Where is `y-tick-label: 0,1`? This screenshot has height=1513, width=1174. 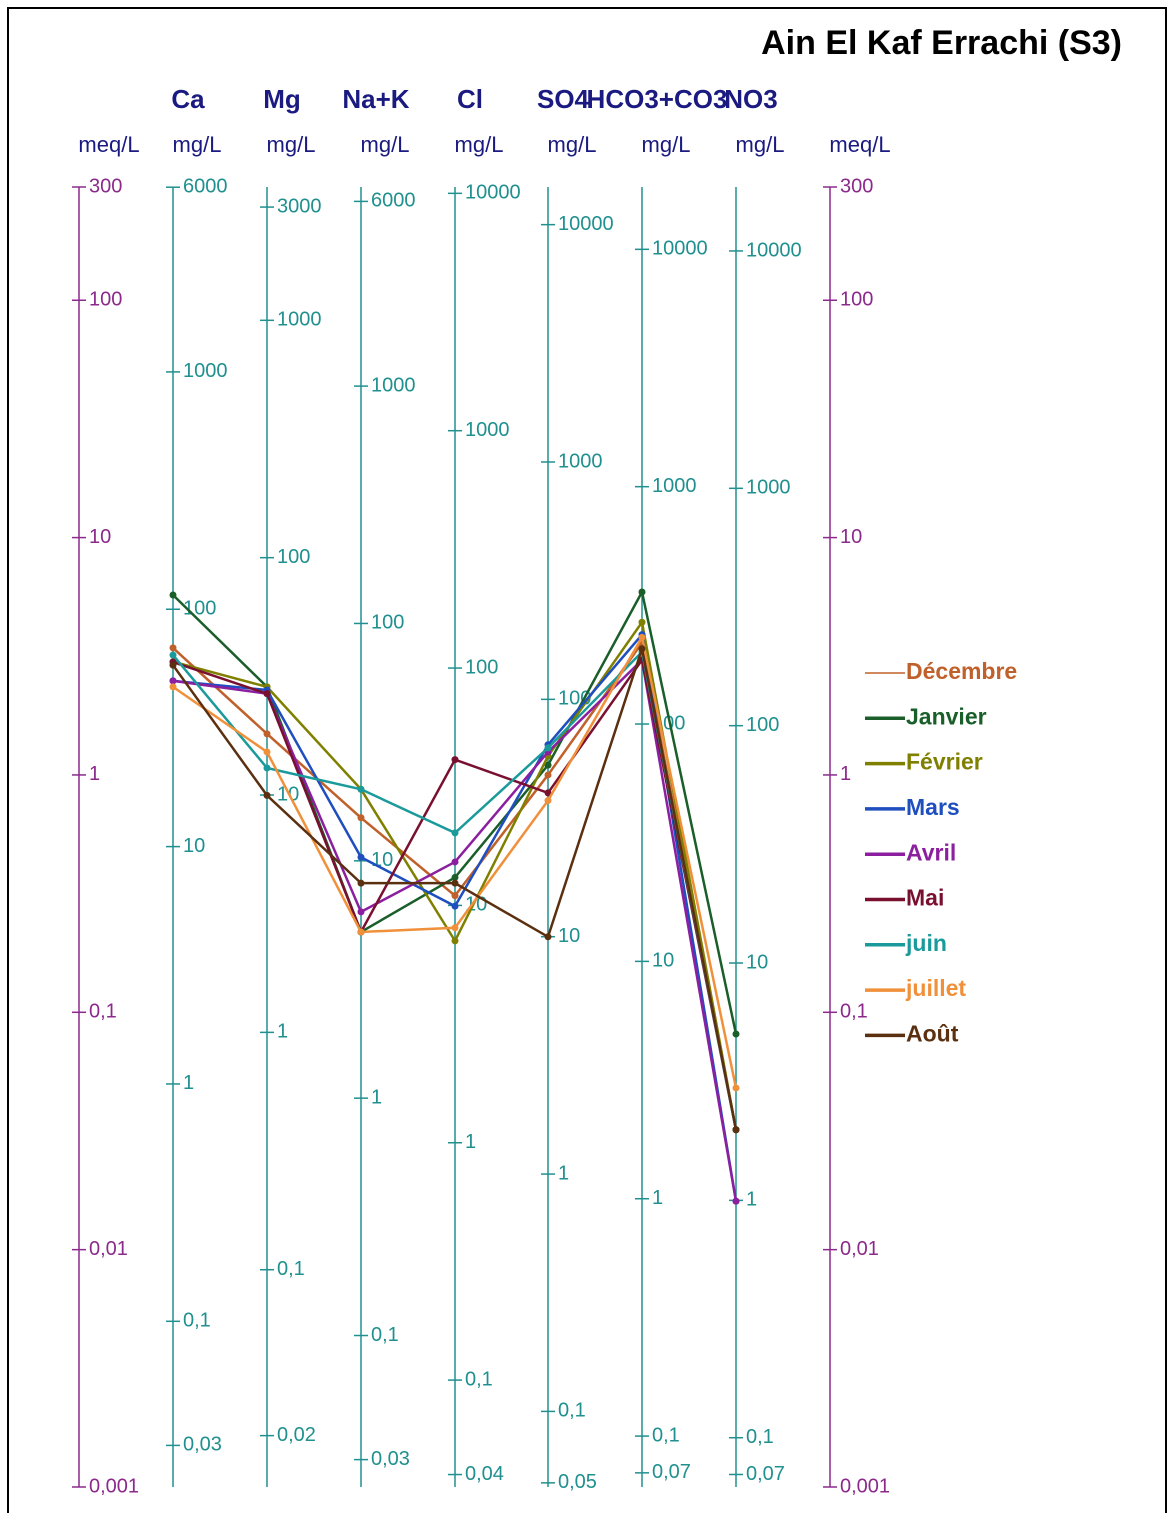
y-tick-label: 0,1 is located at coordinates (854, 1012).